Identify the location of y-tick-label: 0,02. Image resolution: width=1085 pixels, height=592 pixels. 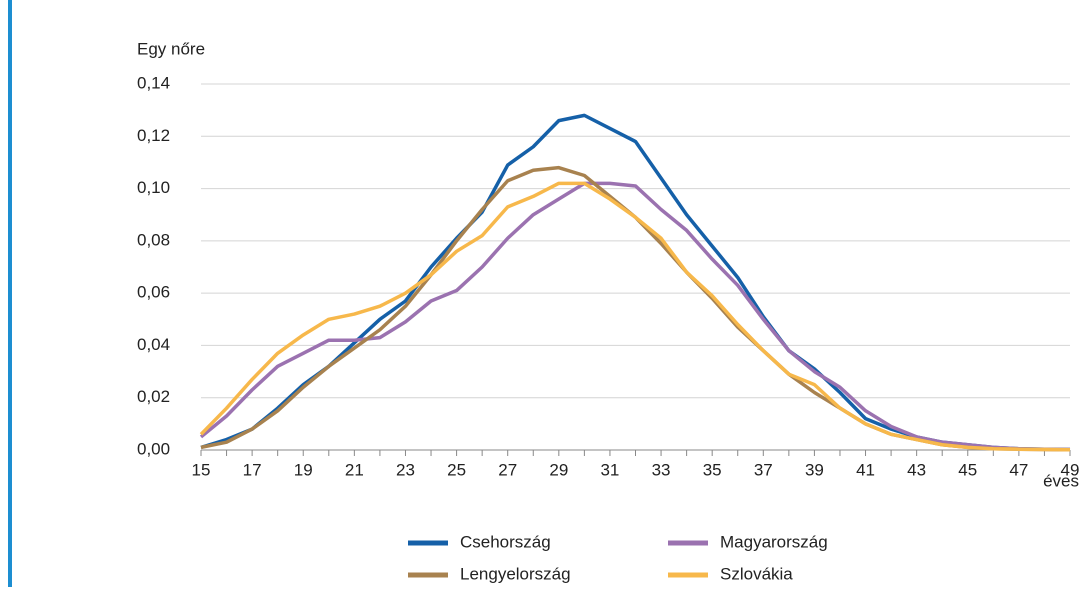
(153, 396).